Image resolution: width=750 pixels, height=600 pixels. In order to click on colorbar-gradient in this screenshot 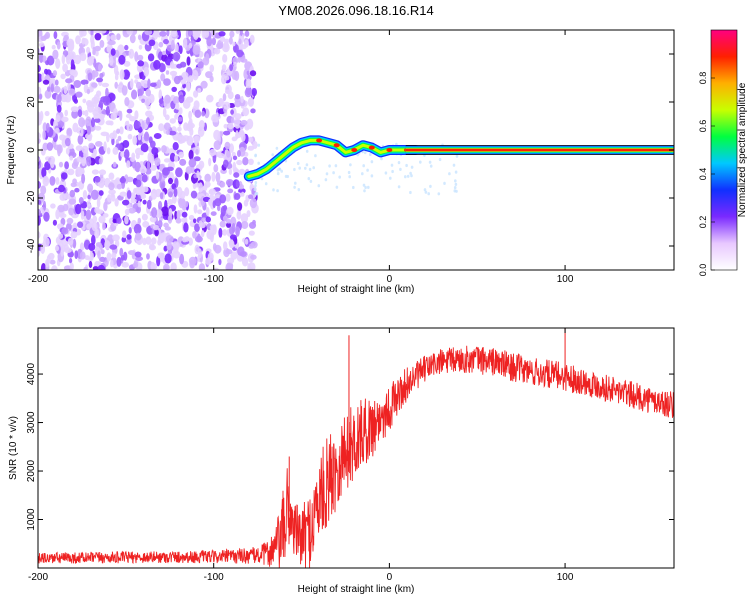, I will do `click(724, 150)`.